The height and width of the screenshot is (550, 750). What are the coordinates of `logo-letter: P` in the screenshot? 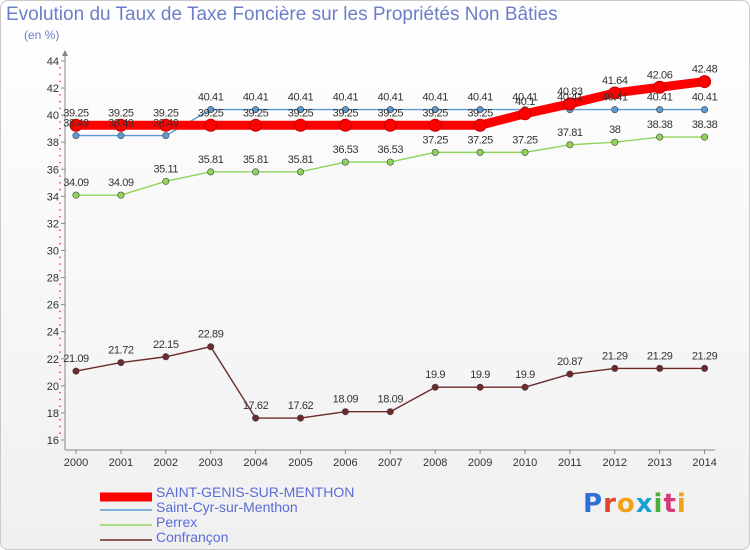 It's located at (593, 504).